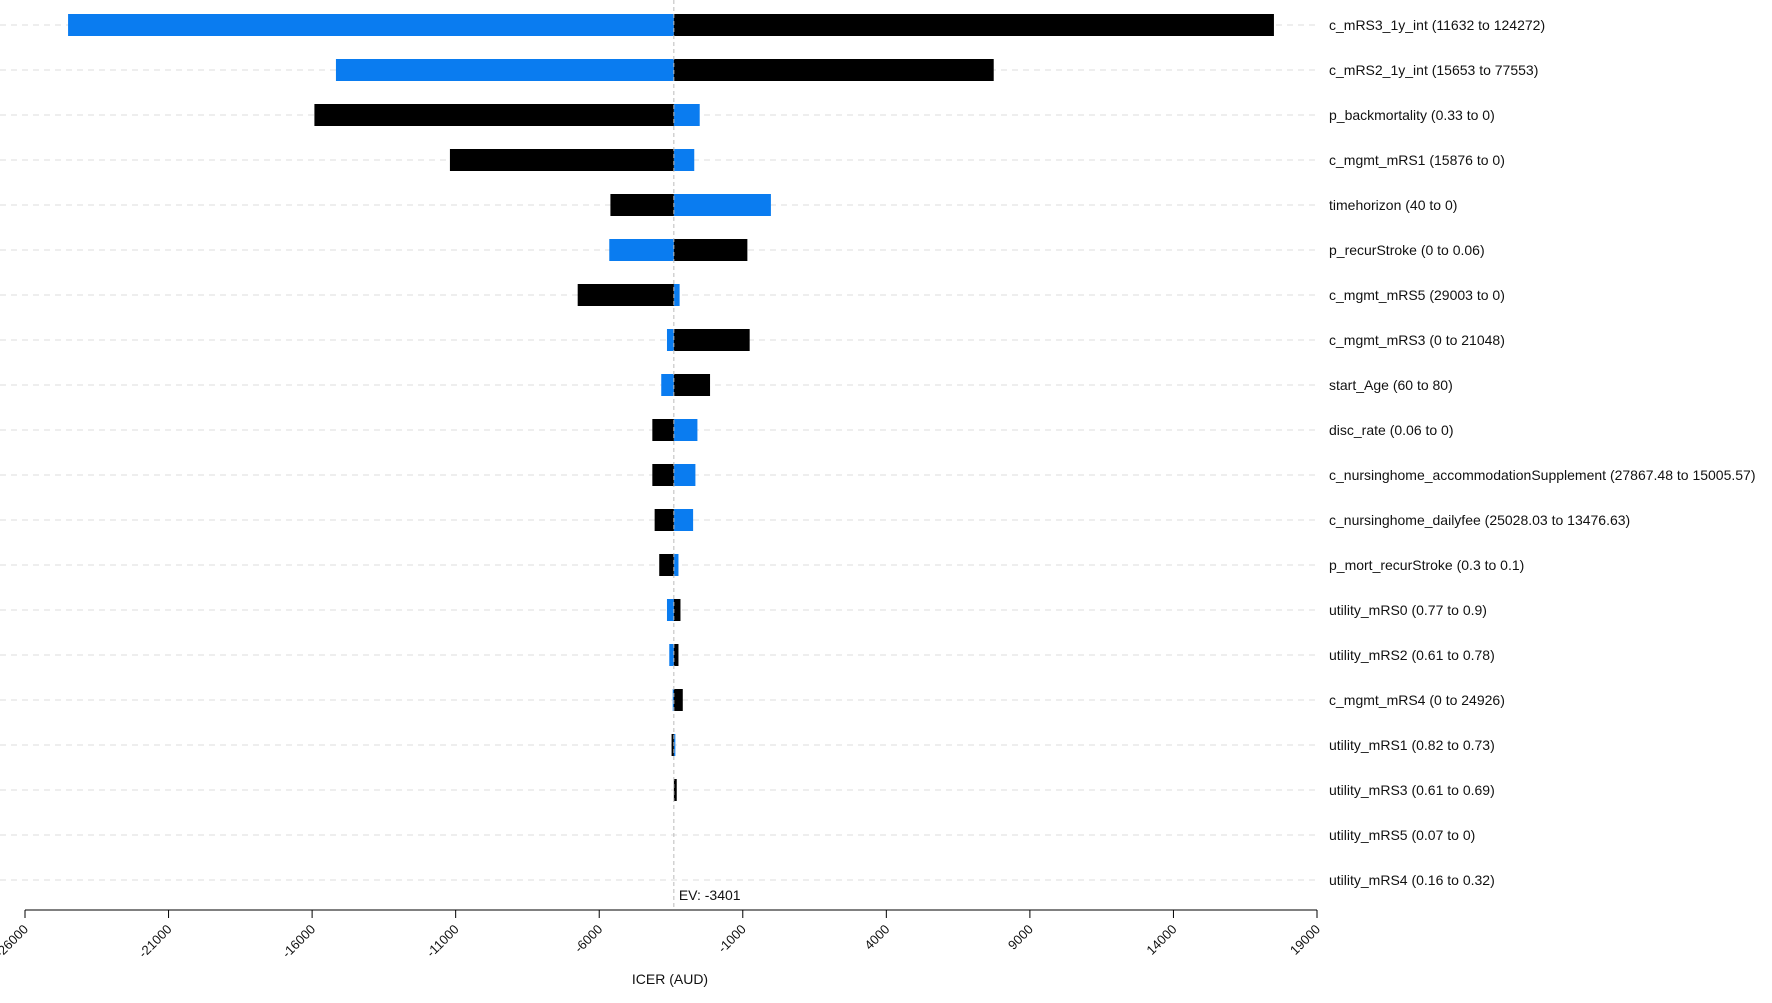  I want to click on x-tick-label: 4000, so click(876, 937).